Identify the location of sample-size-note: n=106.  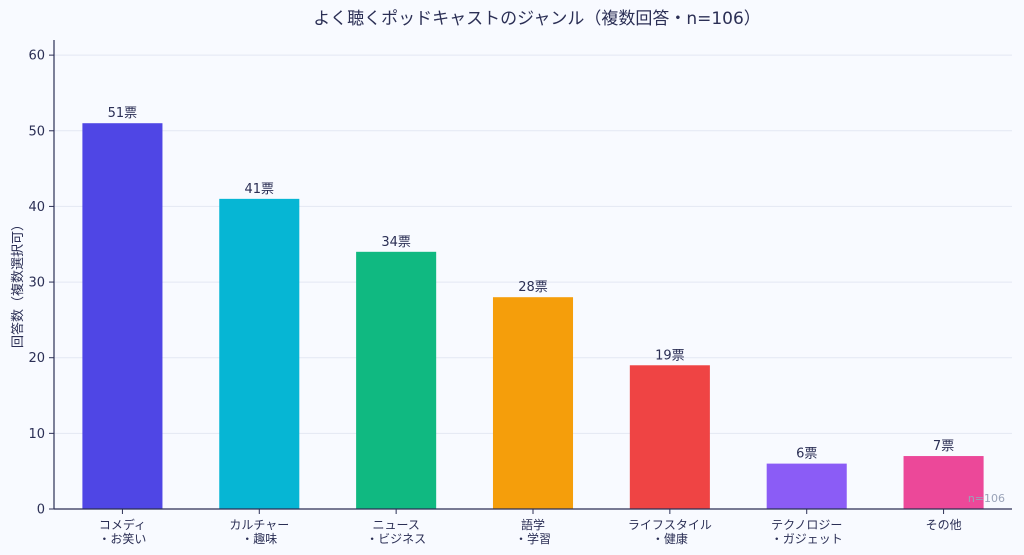
(986, 498).